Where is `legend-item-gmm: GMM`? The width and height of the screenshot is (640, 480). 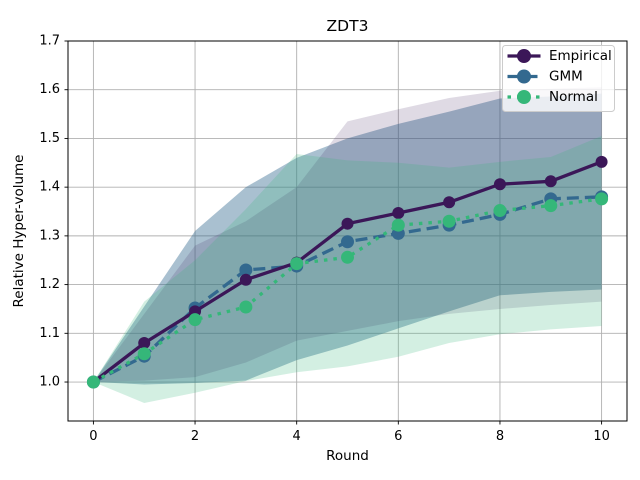
legend-item-gmm: GMM is located at coordinates (545, 77).